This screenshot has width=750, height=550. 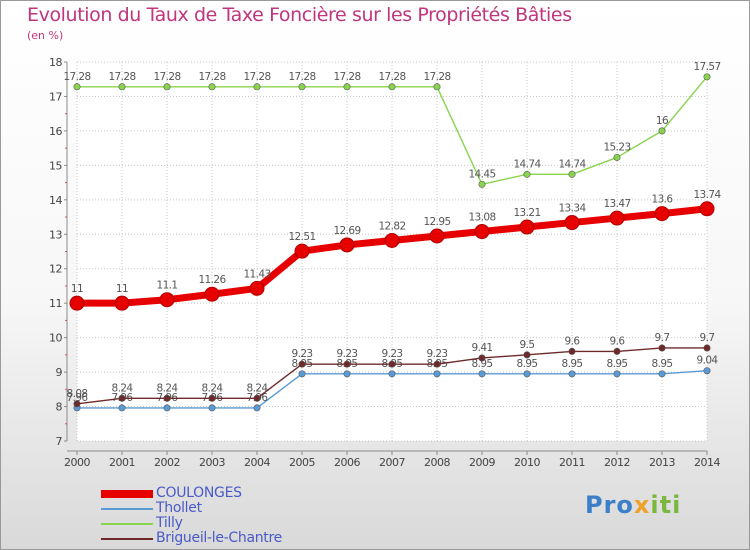 What do you see at coordinates (55, 269) in the screenshot?
I see `y-tick-label: 12` at bounding box center [55, 269].